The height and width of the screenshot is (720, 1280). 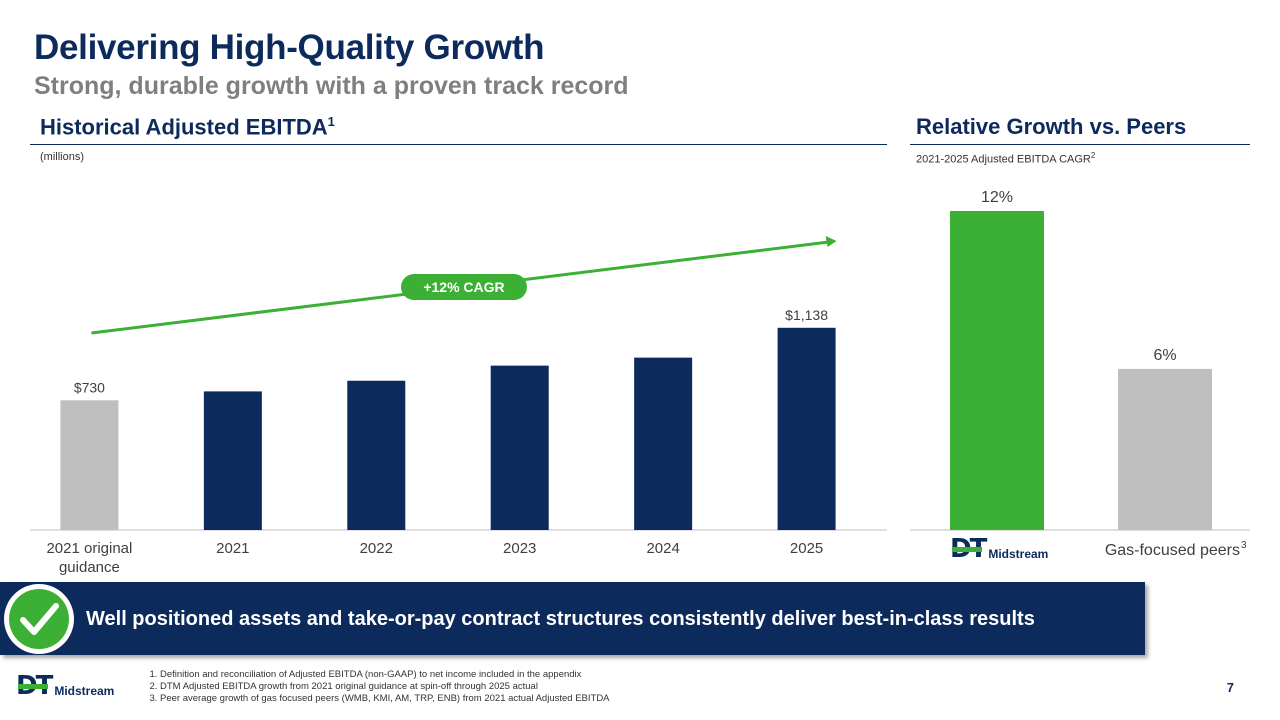 What do you see at coordinates (519, 548) in the screenshot?
I see `ebitda-category-label-3: 2023` at bounding box center [519, 548].